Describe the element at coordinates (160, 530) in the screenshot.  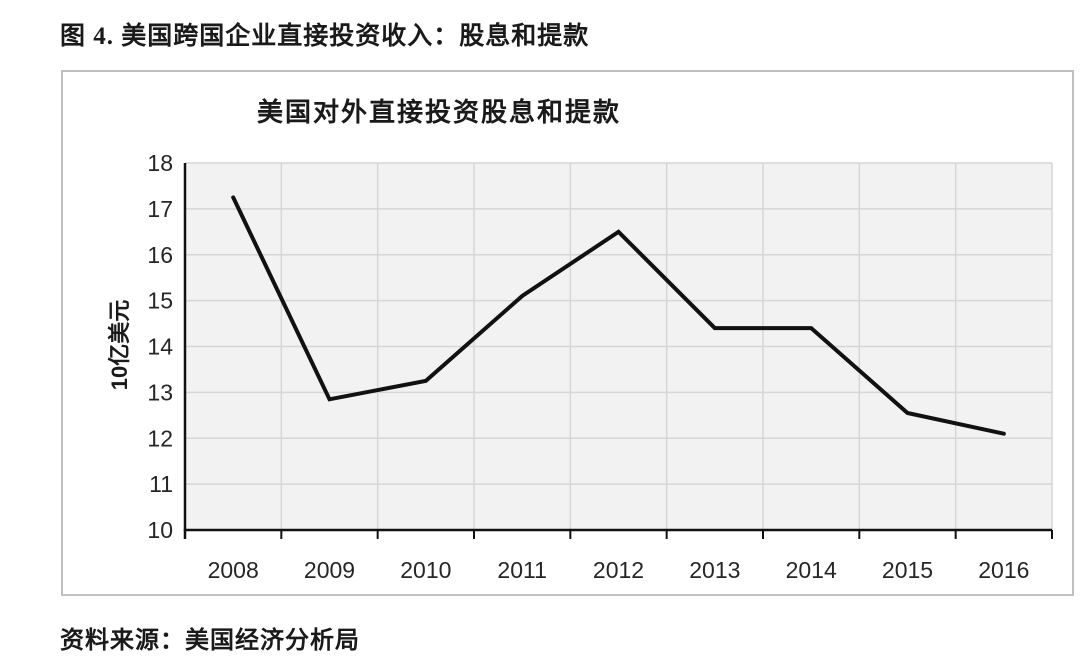
I see `y-tick-label: 10` at that location.